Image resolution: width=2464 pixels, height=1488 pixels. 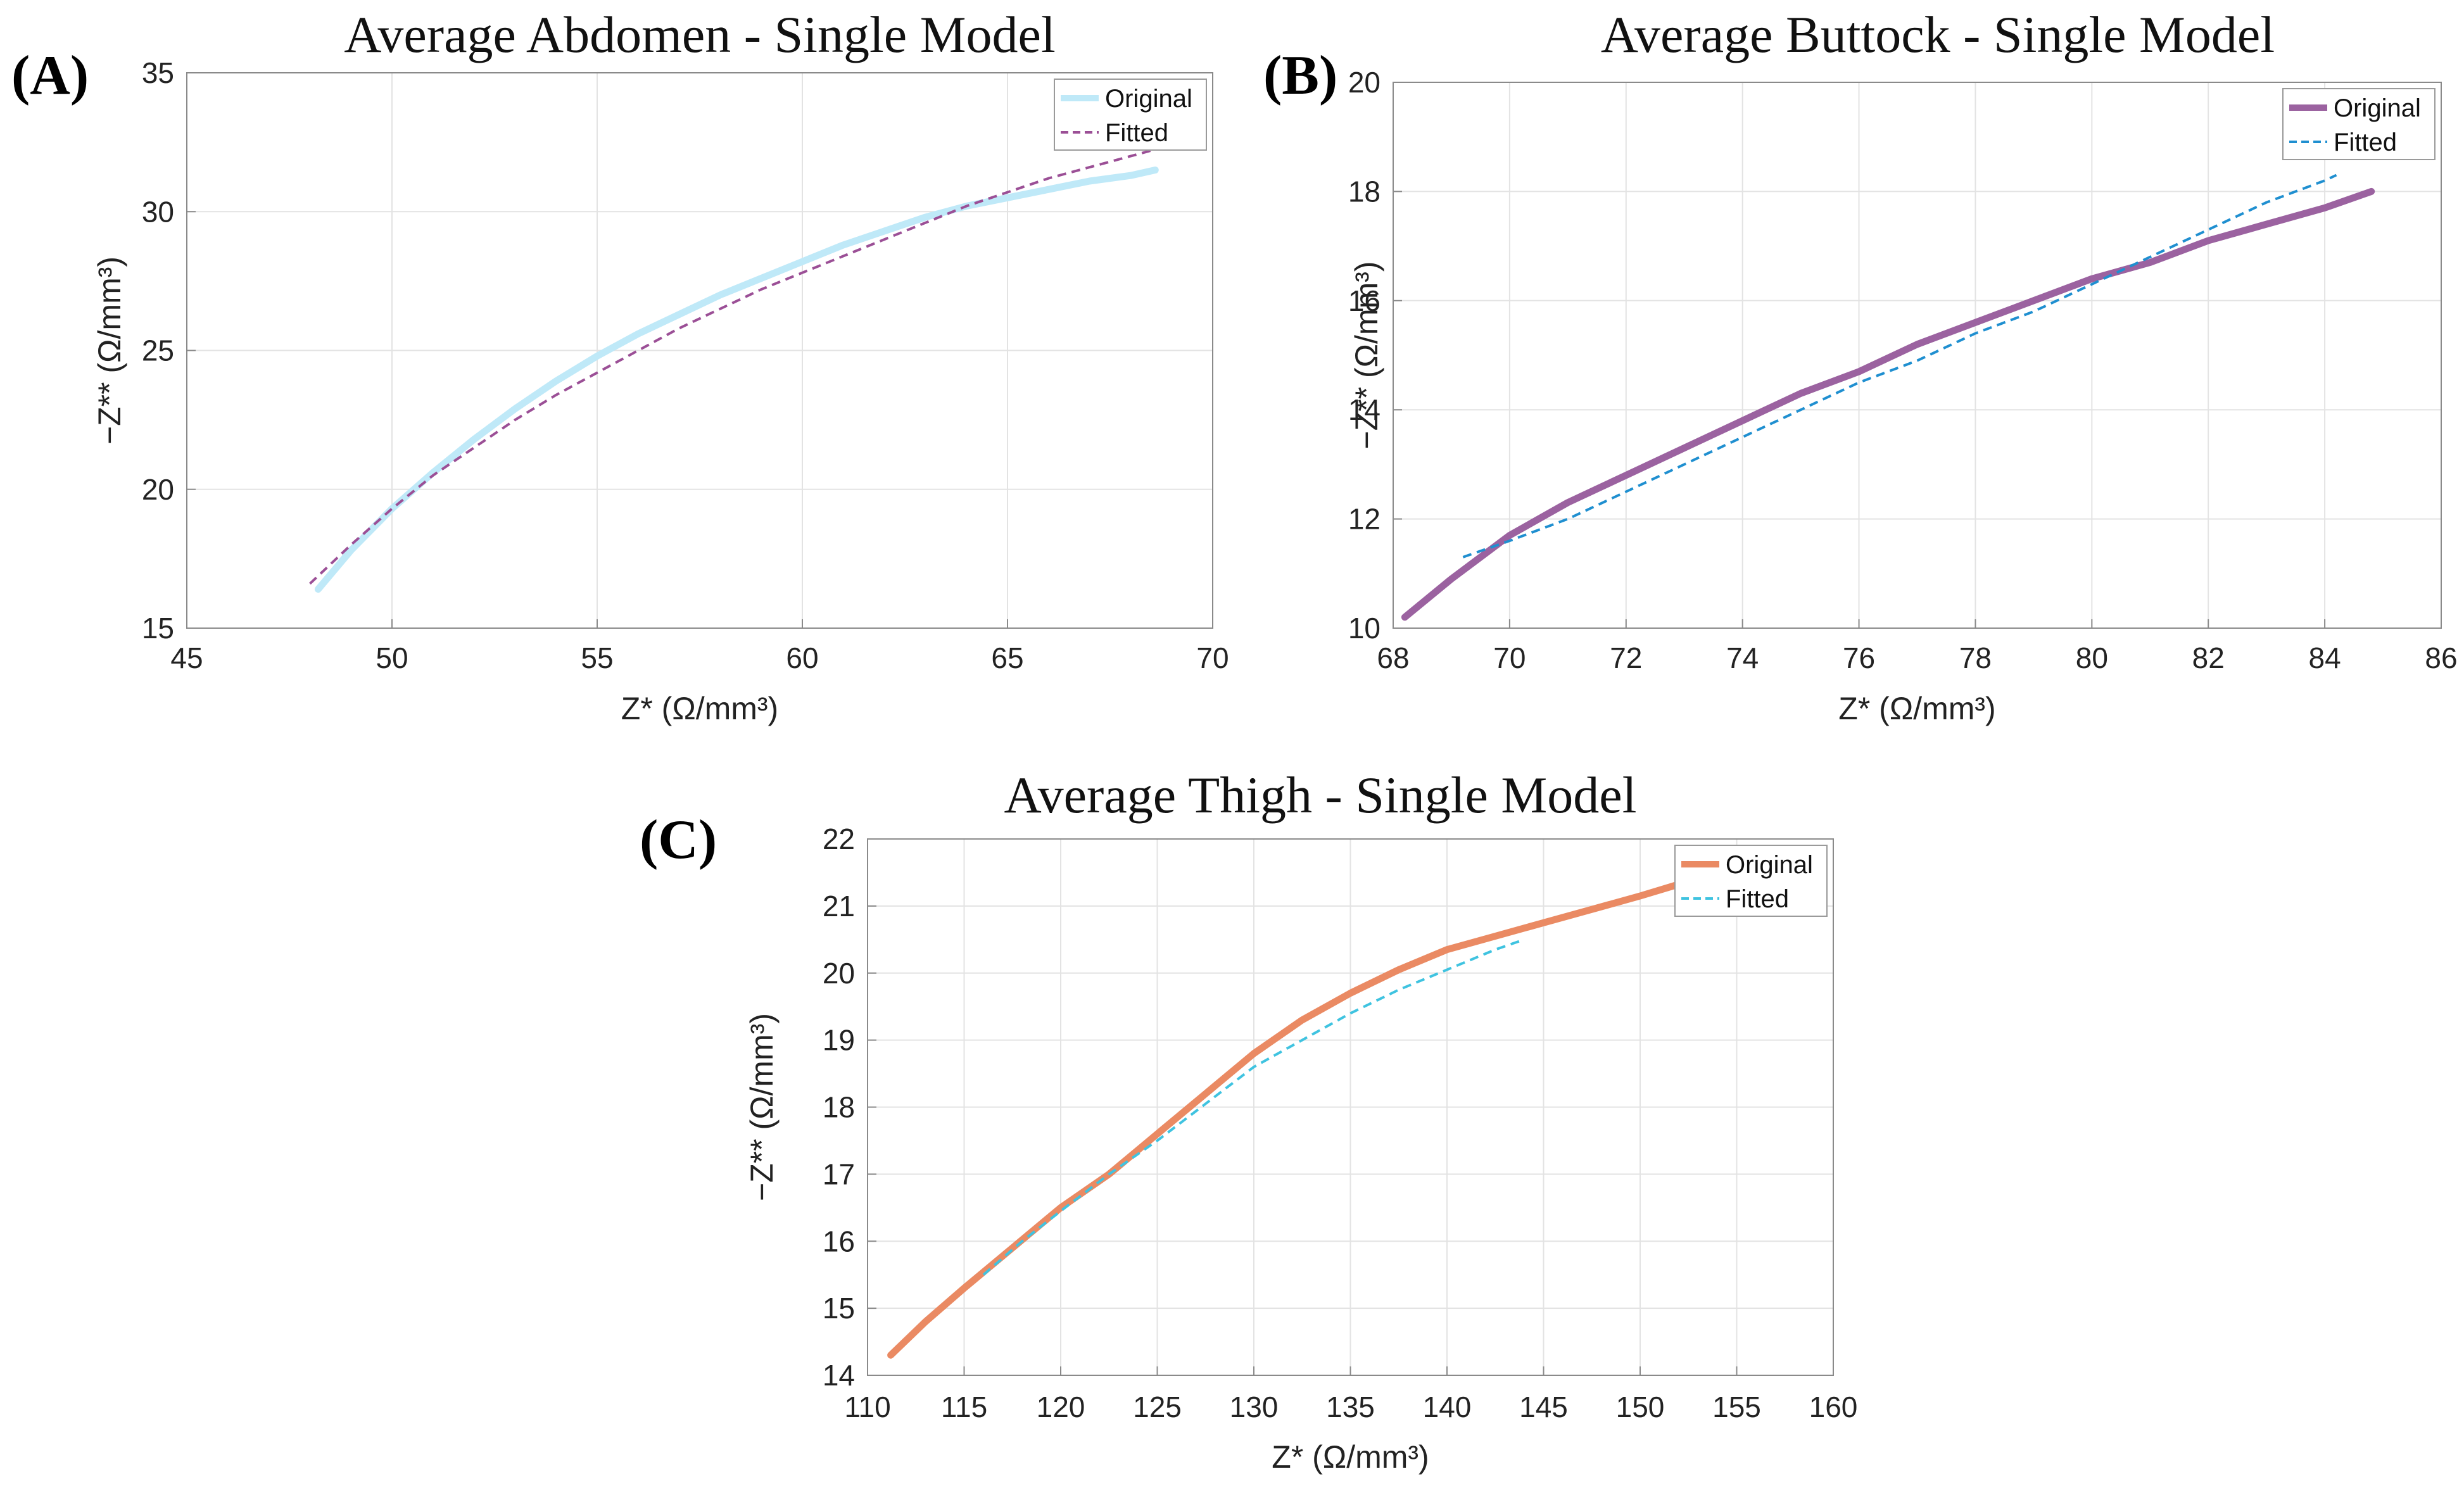 I want to click on x-tick-label: 110, so click(x=867, y=1406).